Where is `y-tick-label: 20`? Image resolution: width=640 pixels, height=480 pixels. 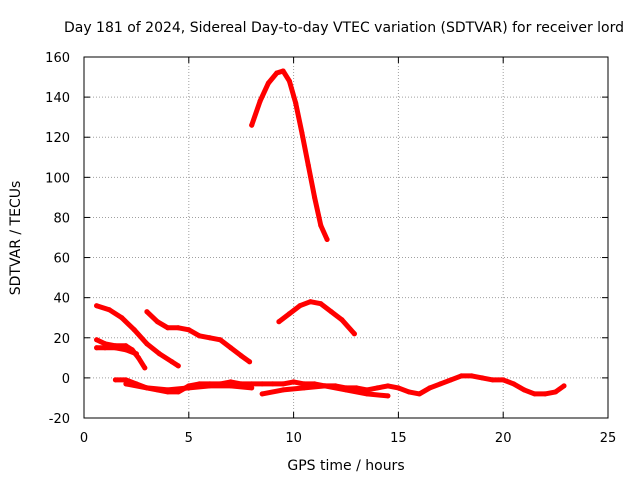
y-tick-label: 20 is located at coordinates (61, 339).